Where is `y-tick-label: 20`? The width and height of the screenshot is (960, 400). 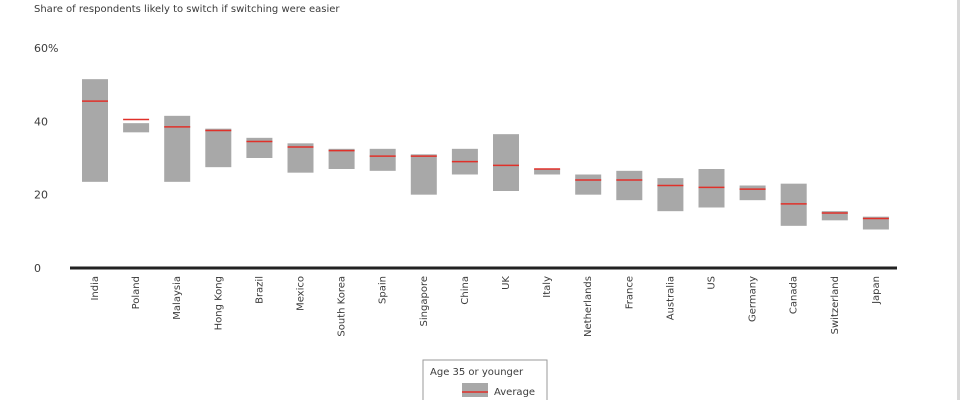
y-tick-label: 20 is located at coordinates (41, 195).